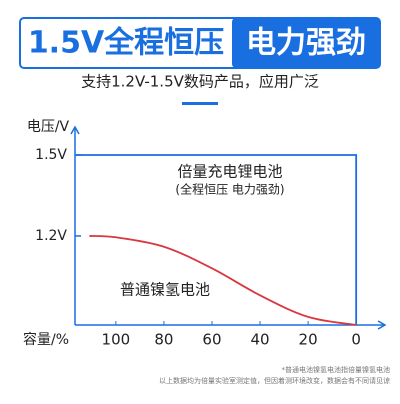 The height and width of the screenshot is (404, 400). Describe the element at coordinates (308, 340) in the screenshot. I see `x-tick-label: 20` at that location.